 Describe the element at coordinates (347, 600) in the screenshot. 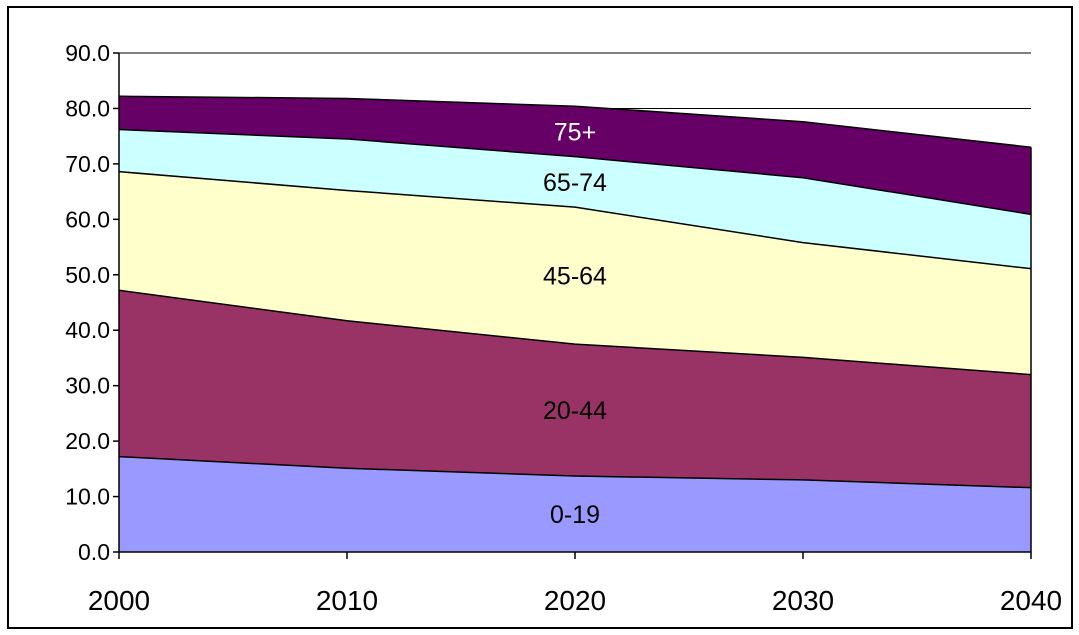

I see `x-tick-label: 2010` at that location.